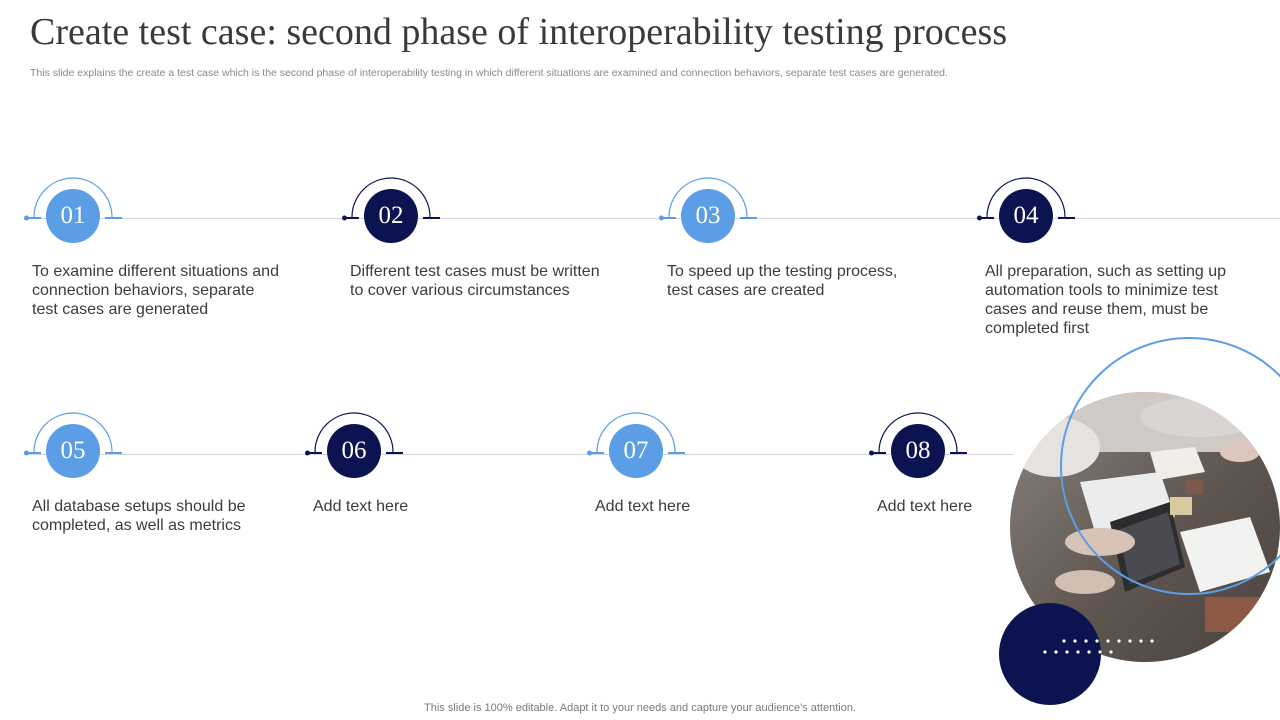 Image resolution: width=1280 pixels, height=720 pixels. Describe the element at coordinates (918, 451) in the screenshot. I see `step-number-badge: 08` at that location.